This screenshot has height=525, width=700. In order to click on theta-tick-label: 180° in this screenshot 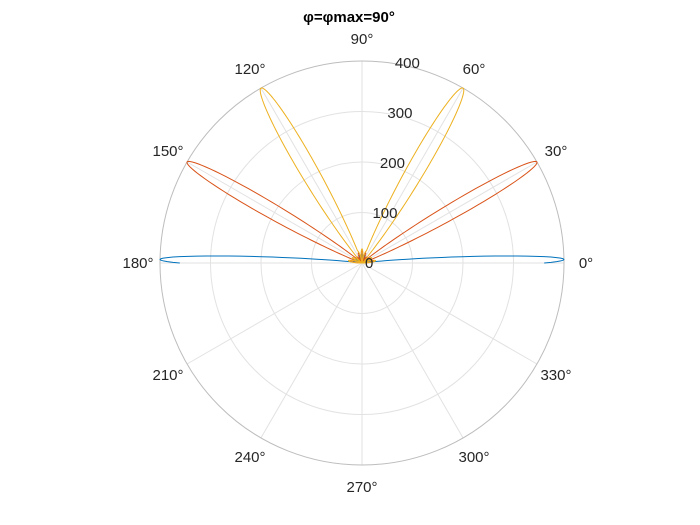, I will do `click(137, 263)`.